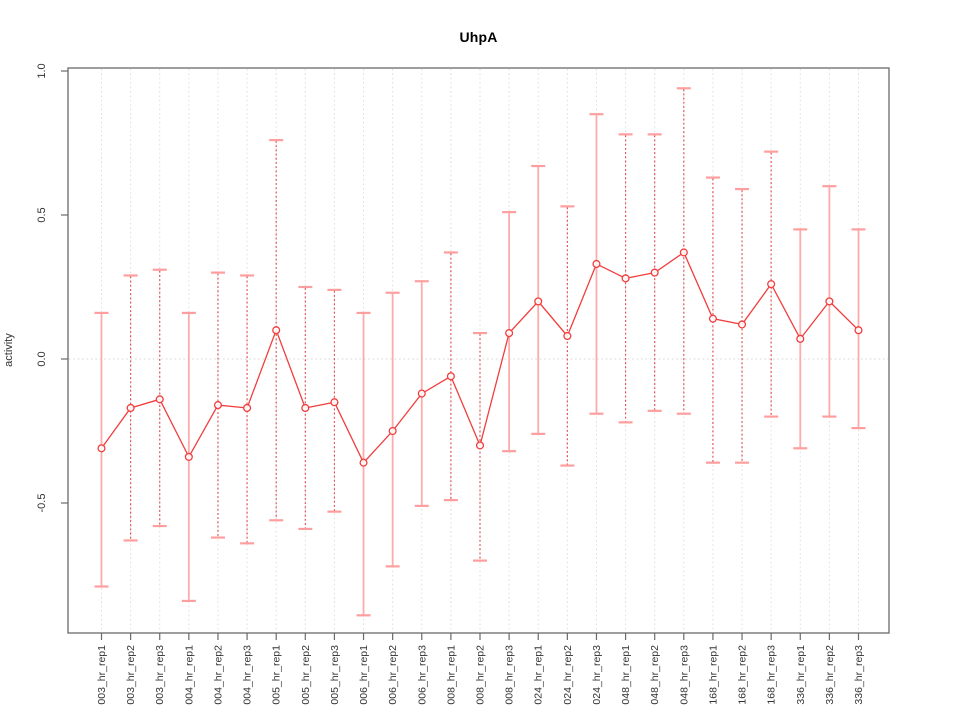  I want to click on x-tick-label: 003_hr_rep2, so click(131, 675).